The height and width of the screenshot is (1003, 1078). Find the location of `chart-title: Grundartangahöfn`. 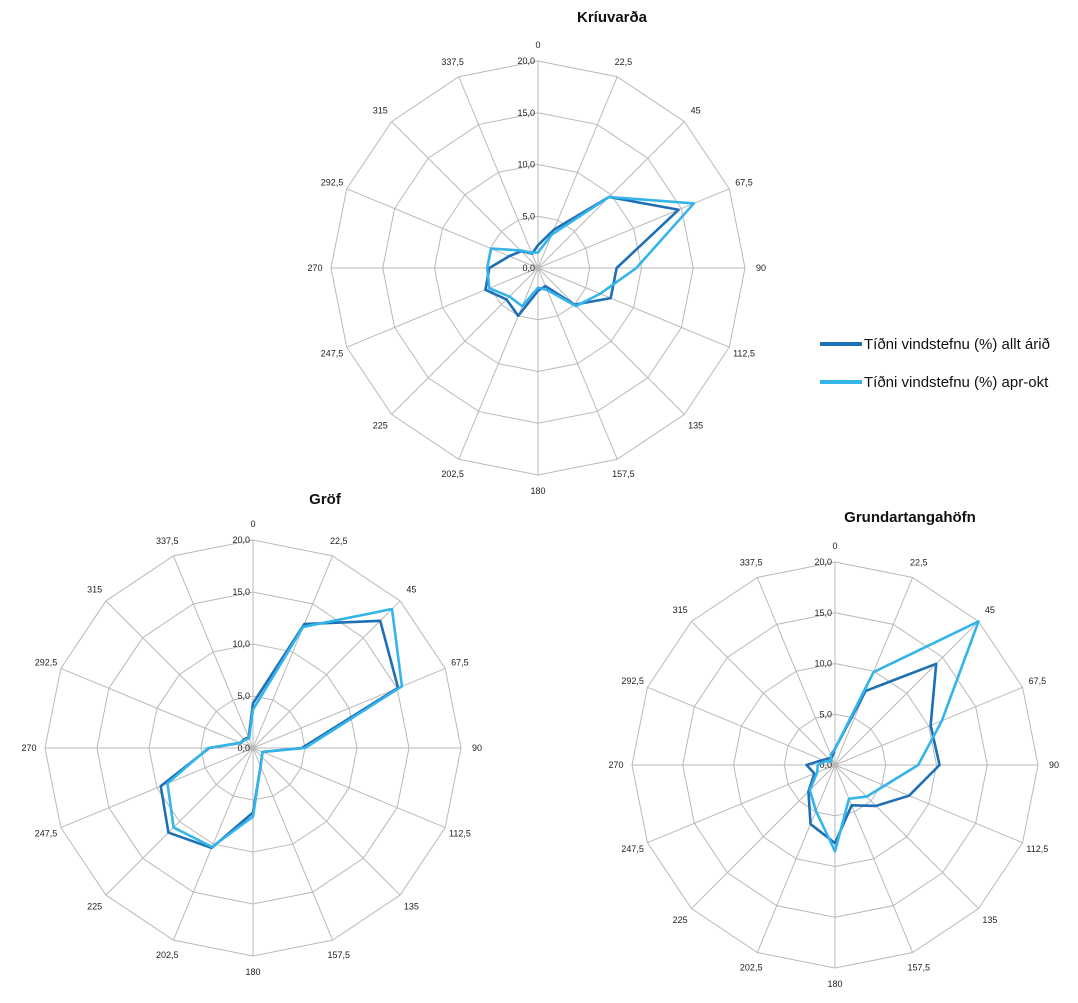

chart-title: Grundartangahöfn is located at coordinates (910, 517).